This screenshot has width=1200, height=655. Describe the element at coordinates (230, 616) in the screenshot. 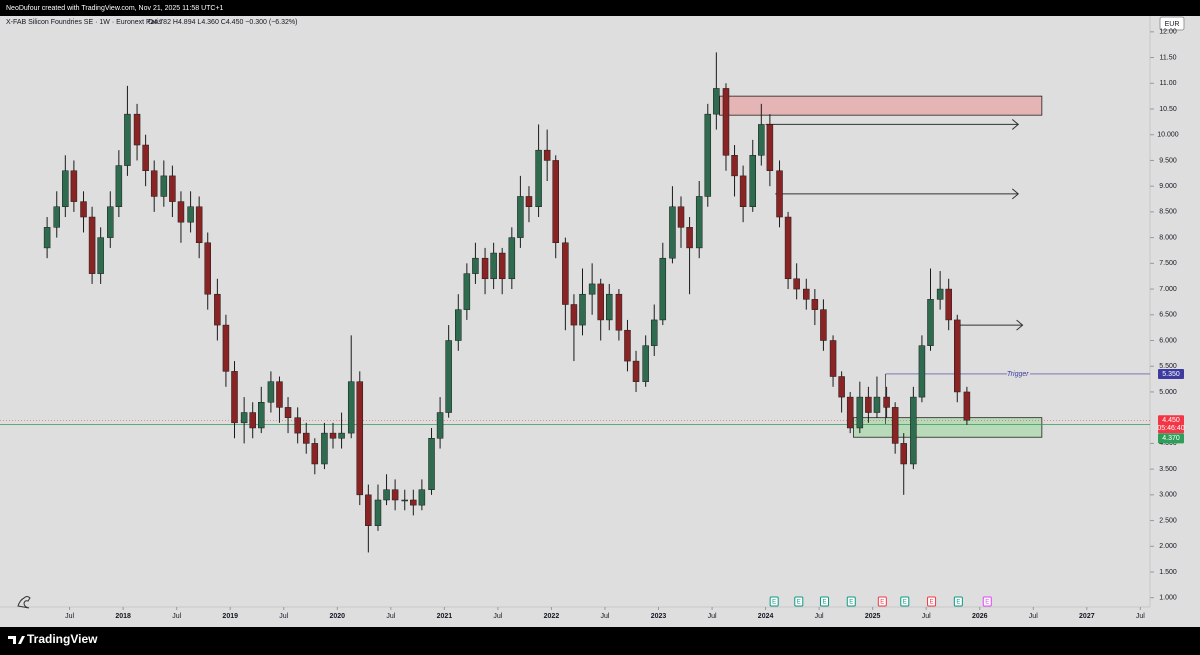

I see `x-tick-label: 2019` at that location.